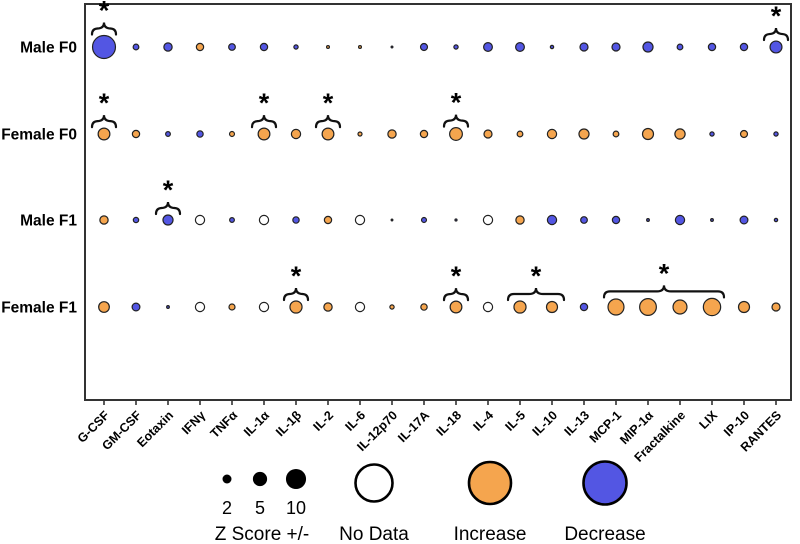  I want to click on row-label: Female F0, so click(39, 135).